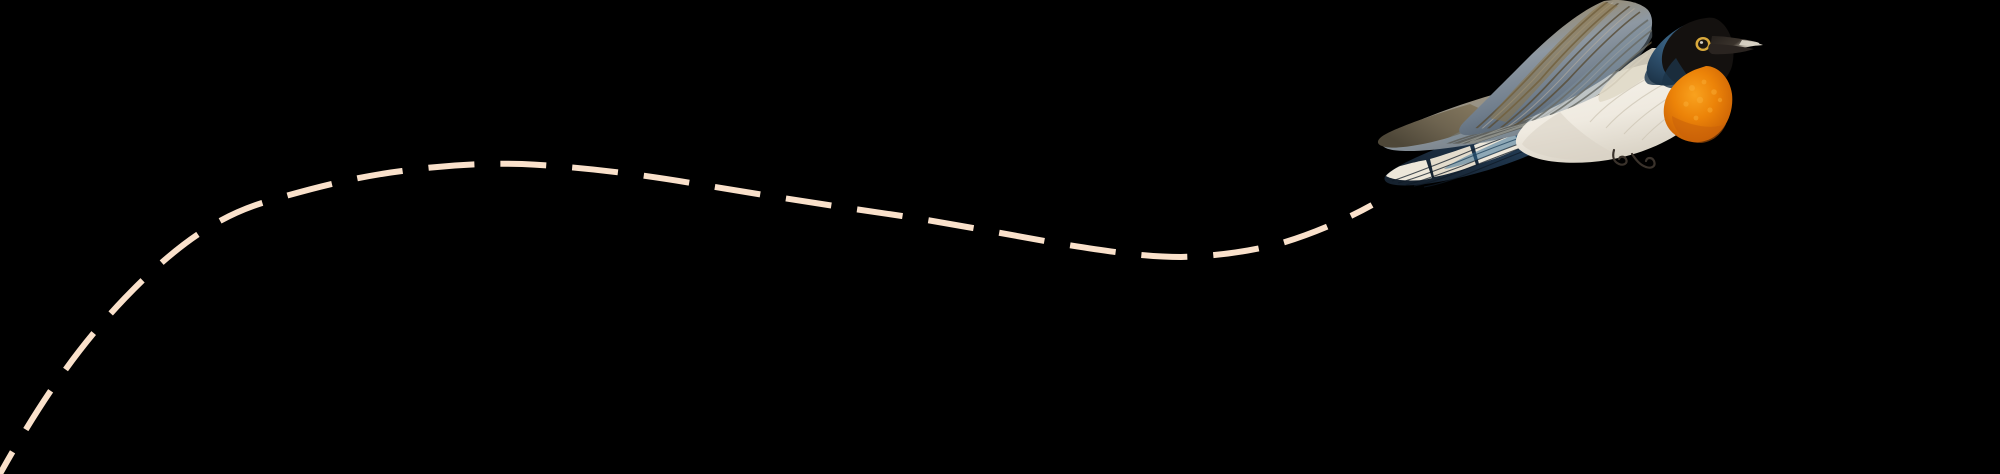 This screenshot has width=2000, height=474. Describe the element at coordinates (1640, 109) in the screenshot. I see `belly-feather-lines` at that location.